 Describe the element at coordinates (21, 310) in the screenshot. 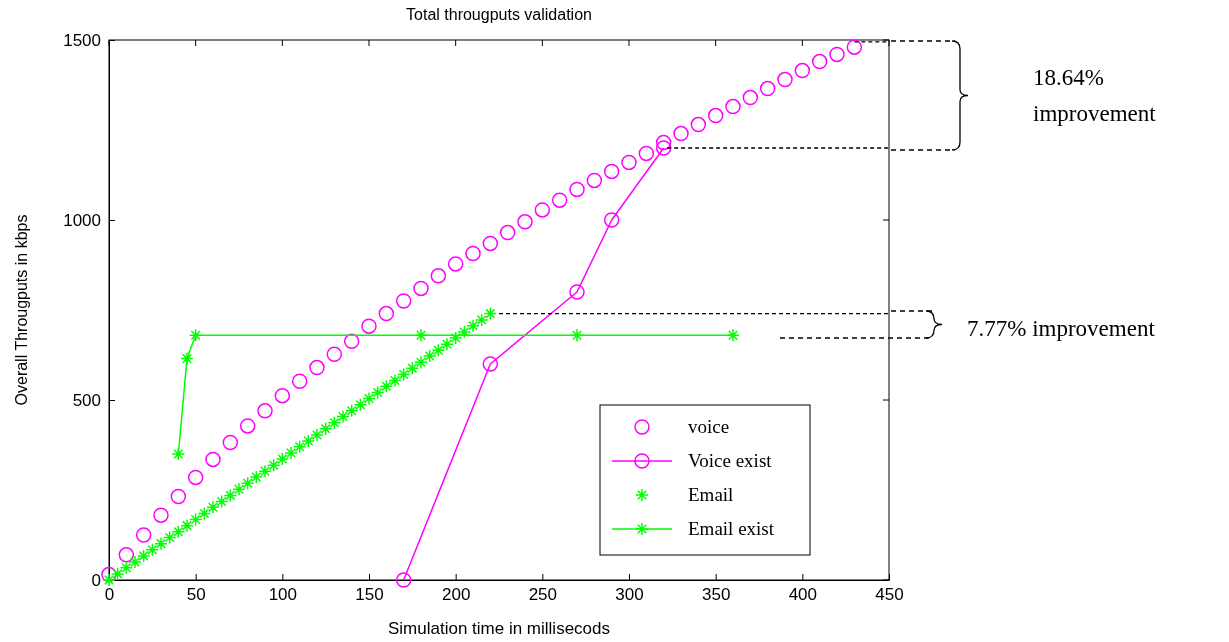

I see `y-axis-title: Overall Througputs in kbps` at that location.